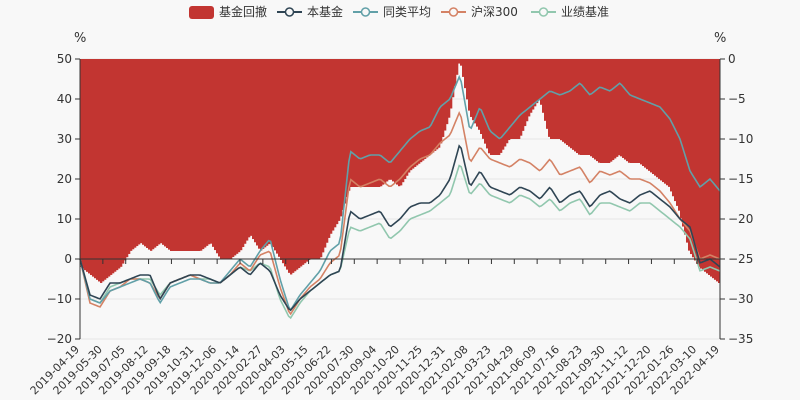  What do you see at coordinates (479, 12) in the screenshot?
I see `legend-item-hs300: 沪深300` at bounding box center [479, 12].